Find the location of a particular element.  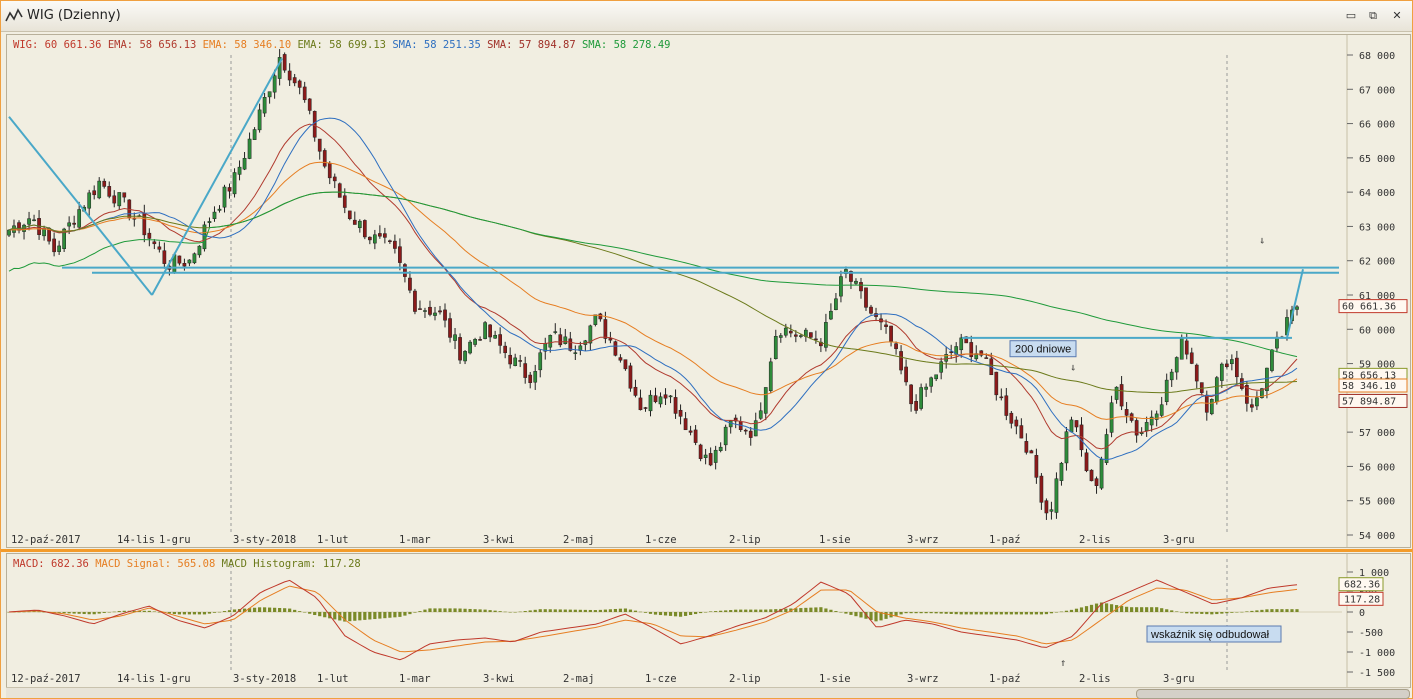

pane-separator is located at coordinates (706, 550).